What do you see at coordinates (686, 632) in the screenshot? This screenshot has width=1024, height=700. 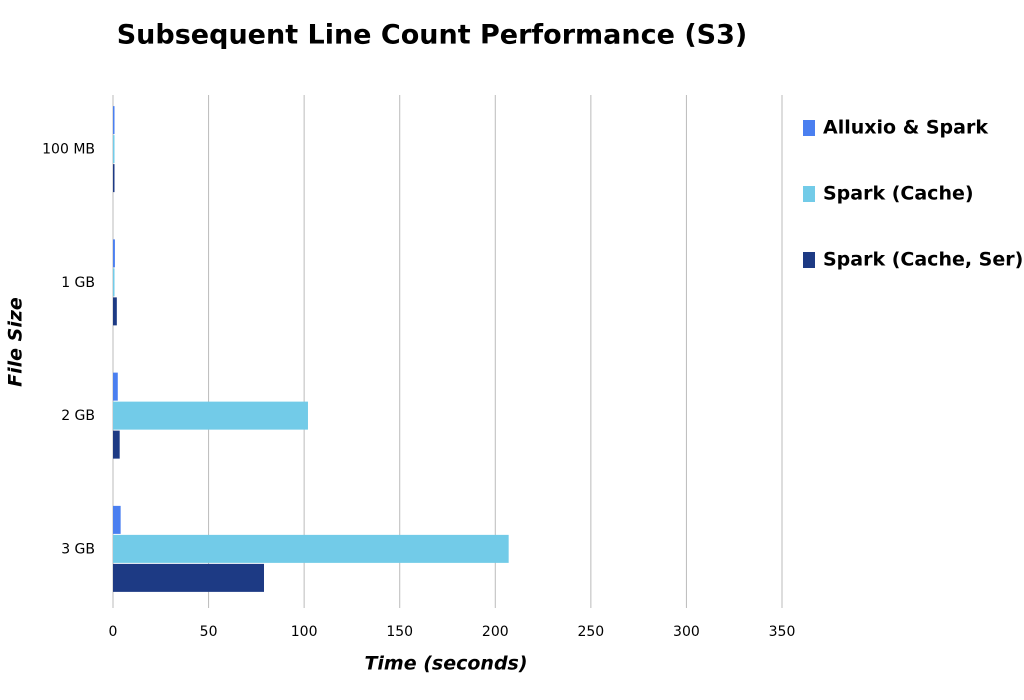 I see `x-tick-label: 300` at bounding box center [686, 632].